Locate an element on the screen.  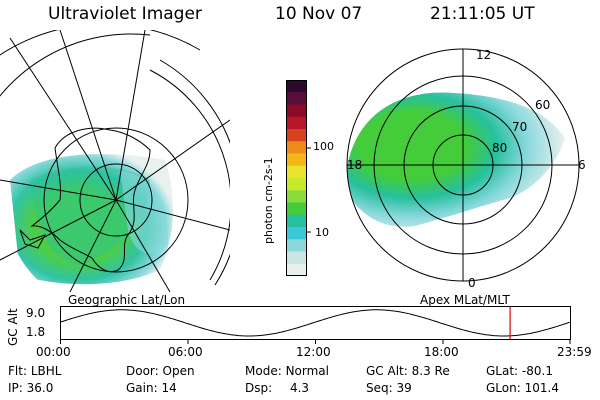
time-readout: 21:11:05 UT is located at coordinates (482, 14).